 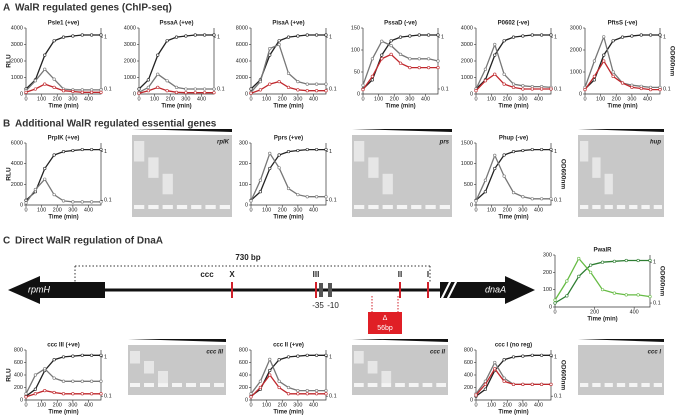 I want to click on gel-label: ccc II, so click(x=437, y=353).